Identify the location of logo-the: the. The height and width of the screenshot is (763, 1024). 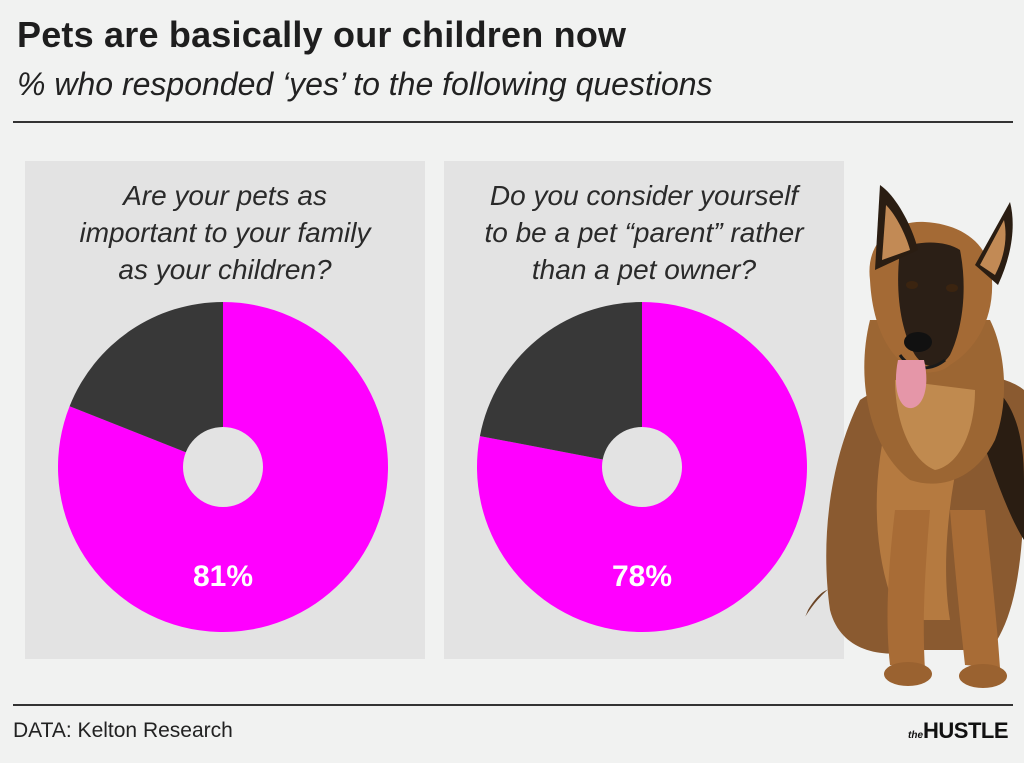
(915, 735).